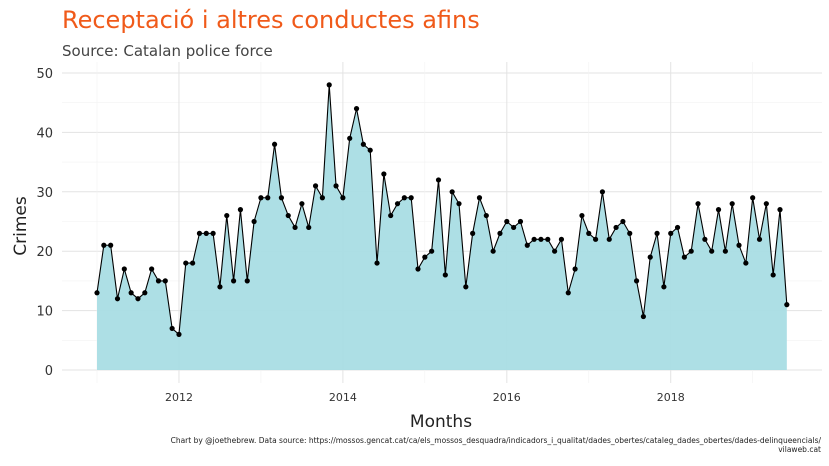  Describe the element at coordinates (425, 397) in the screenshot. I see `x-axis: 2012 2014 2016 2018` at that location.